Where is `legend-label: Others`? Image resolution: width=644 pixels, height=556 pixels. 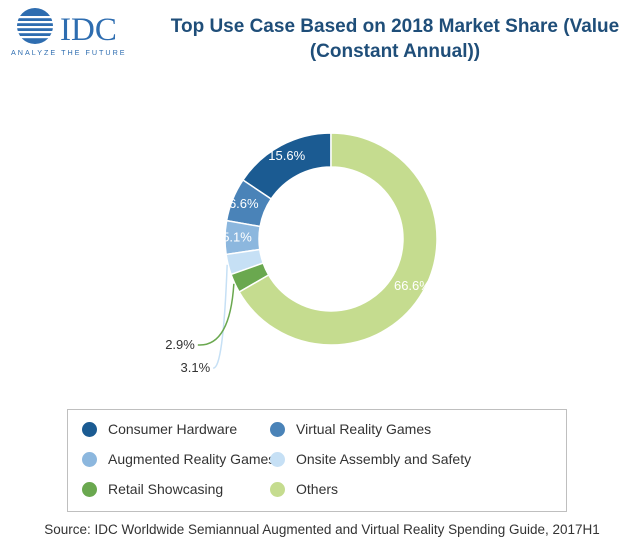
legend-label: Others is located at coordinates (317, 489).